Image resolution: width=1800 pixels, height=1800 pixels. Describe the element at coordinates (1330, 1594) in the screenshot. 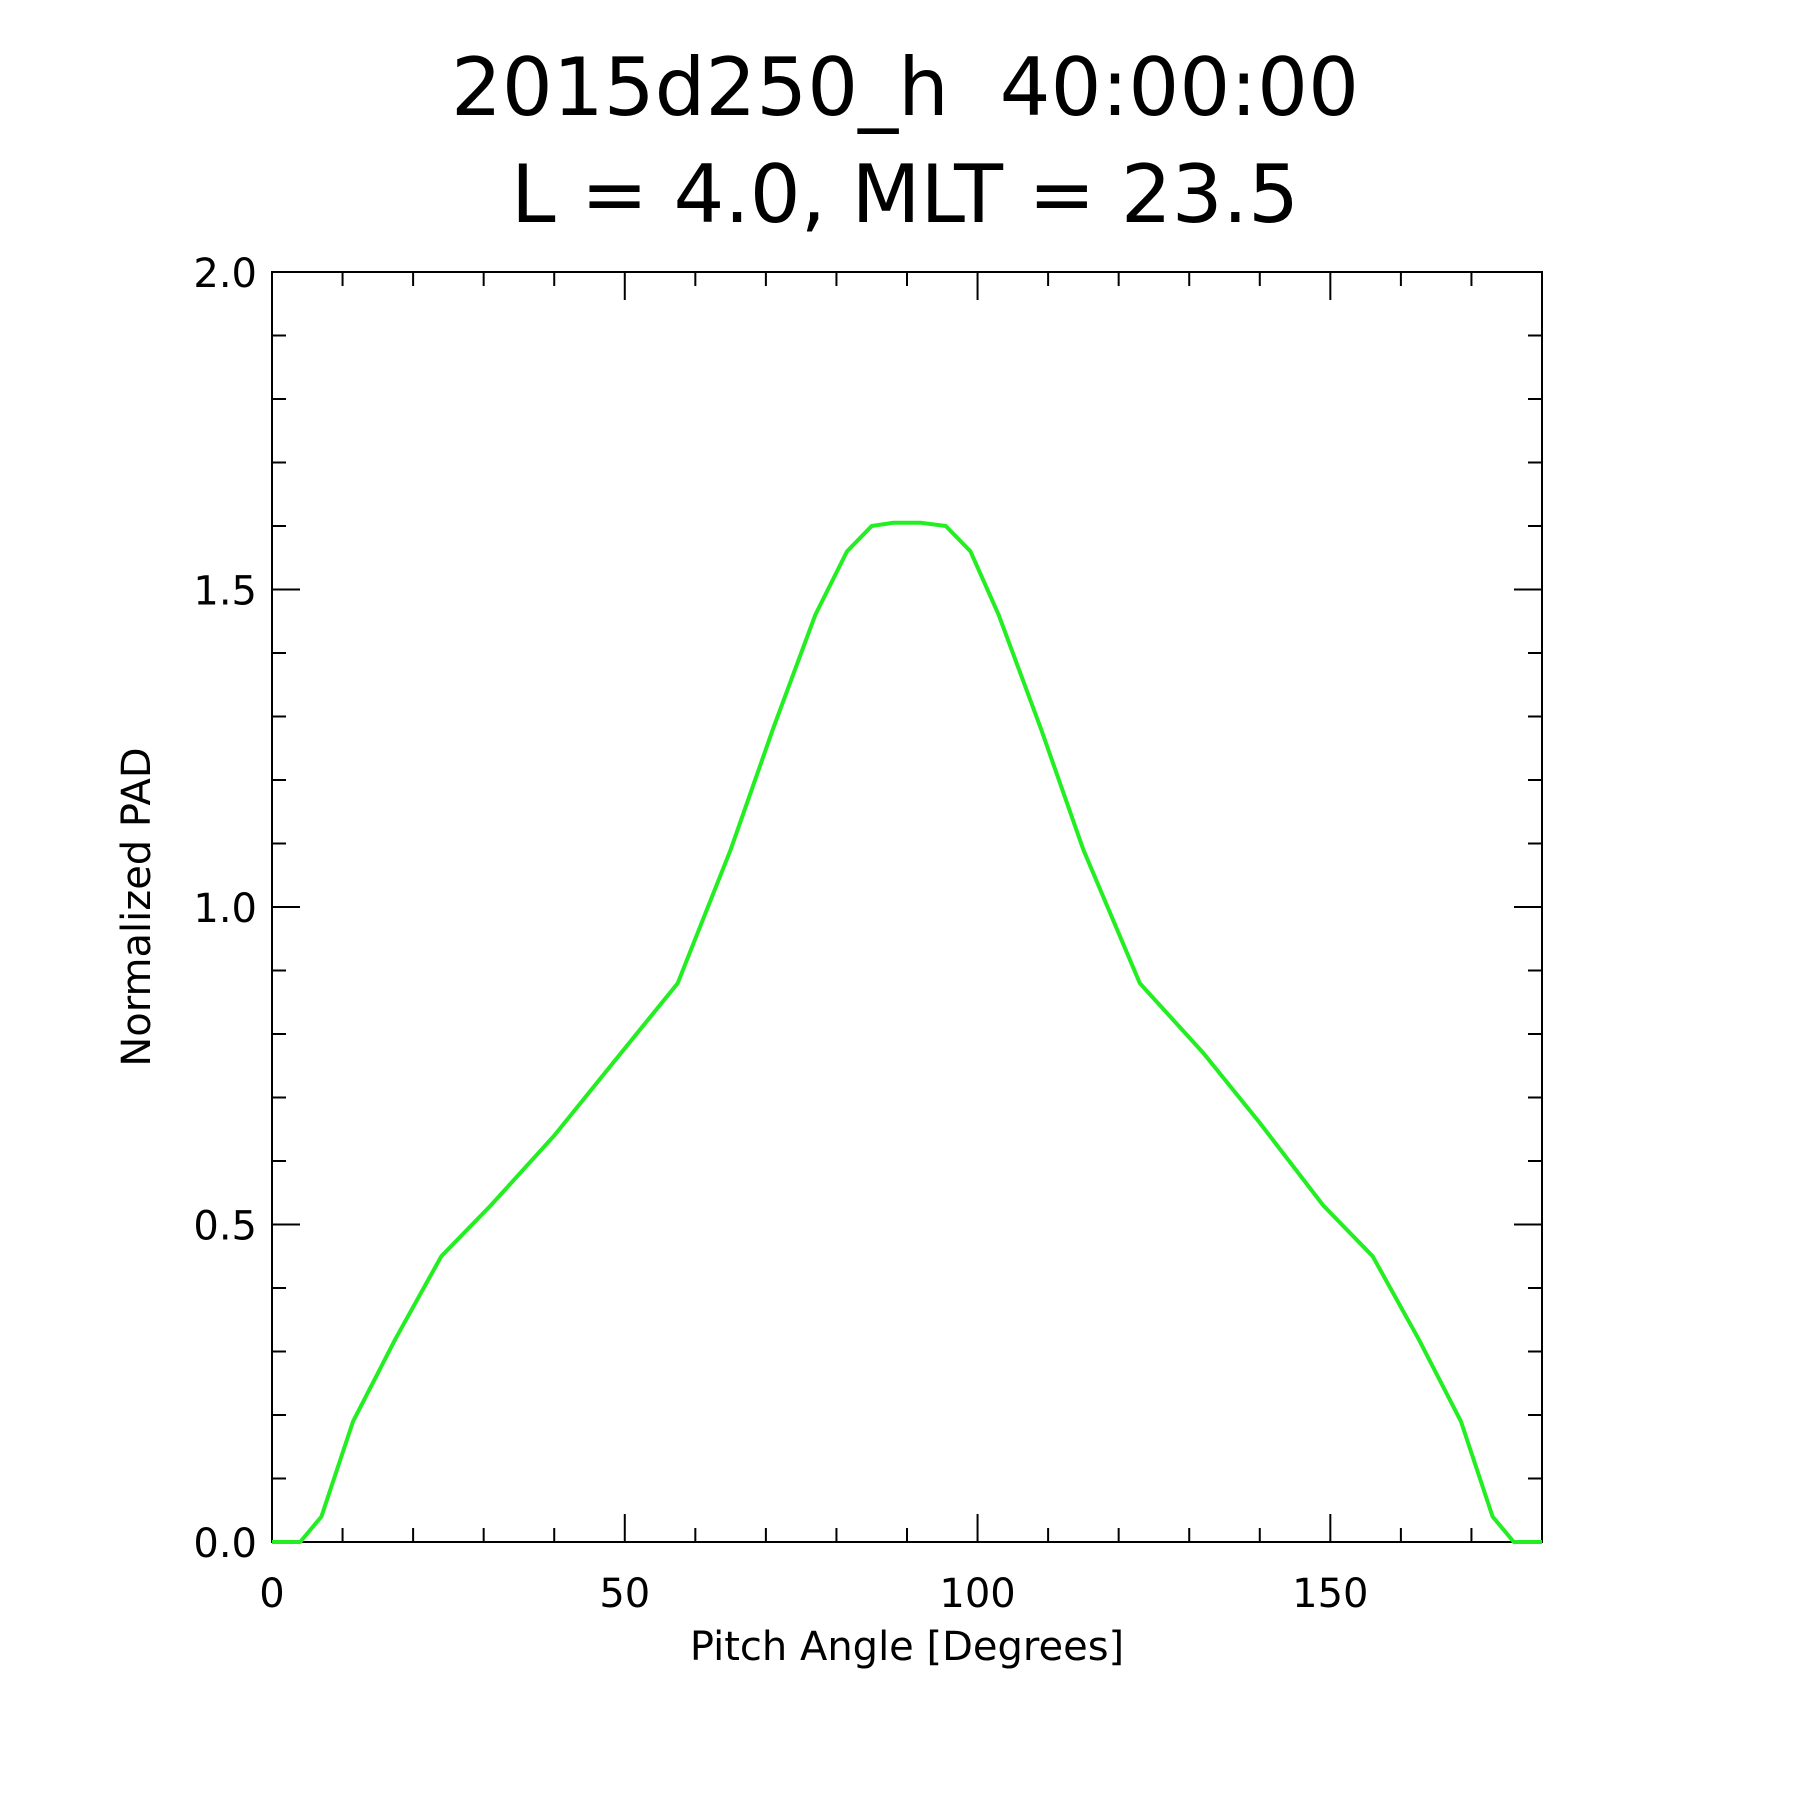

I see `x-tick-label: 150` at that location.